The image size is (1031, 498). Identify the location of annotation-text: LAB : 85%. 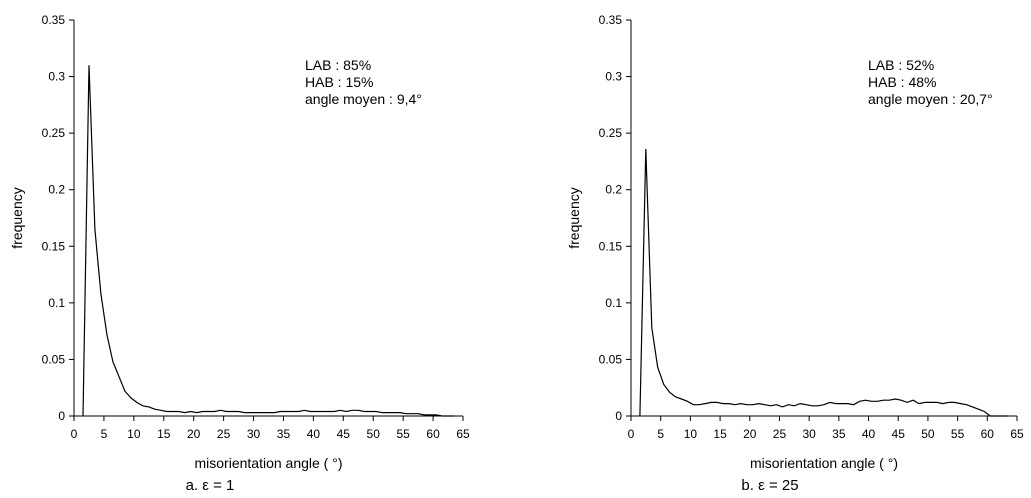
(338, 65).